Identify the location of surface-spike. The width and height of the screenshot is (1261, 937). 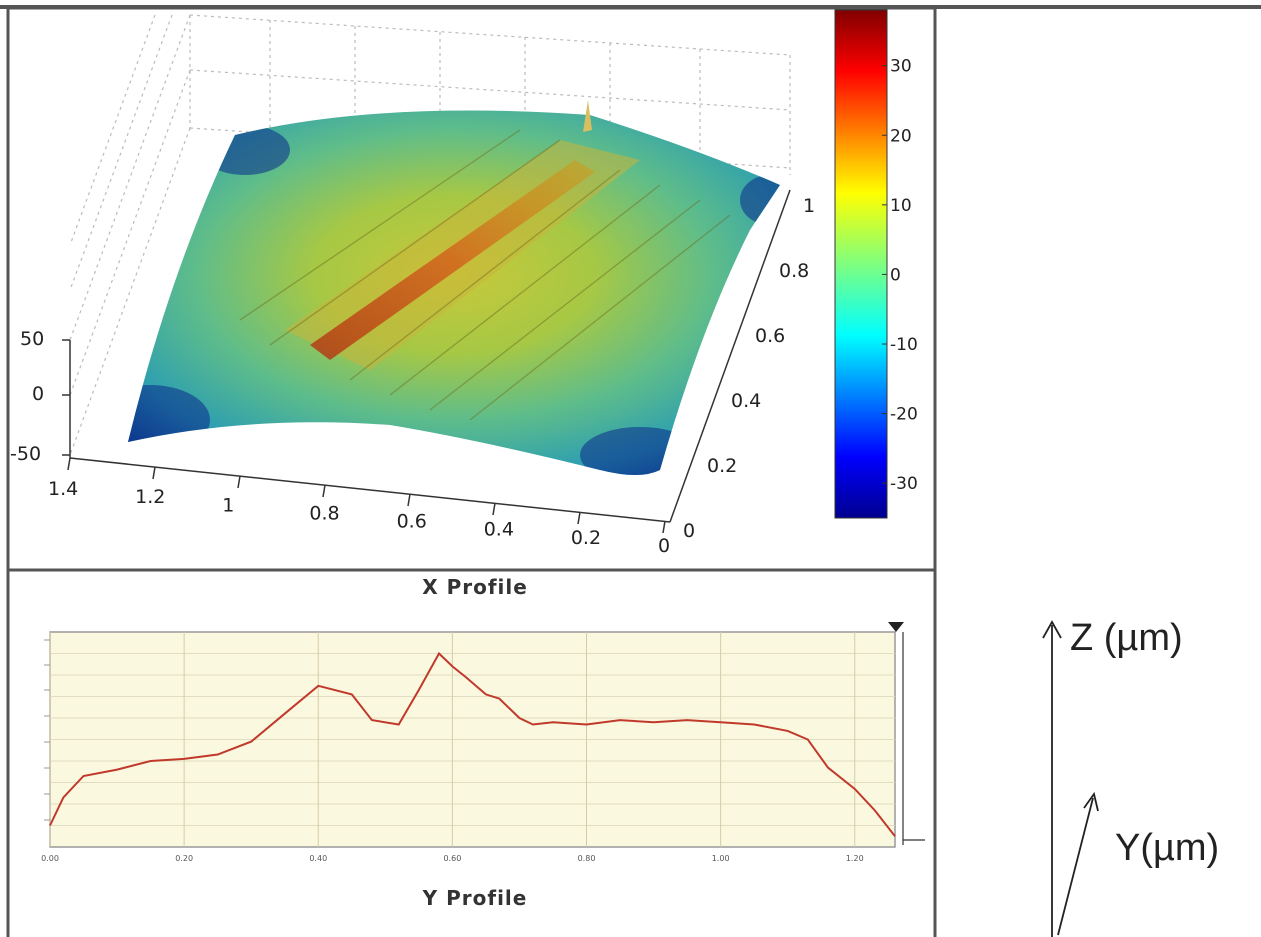
(587, 116).